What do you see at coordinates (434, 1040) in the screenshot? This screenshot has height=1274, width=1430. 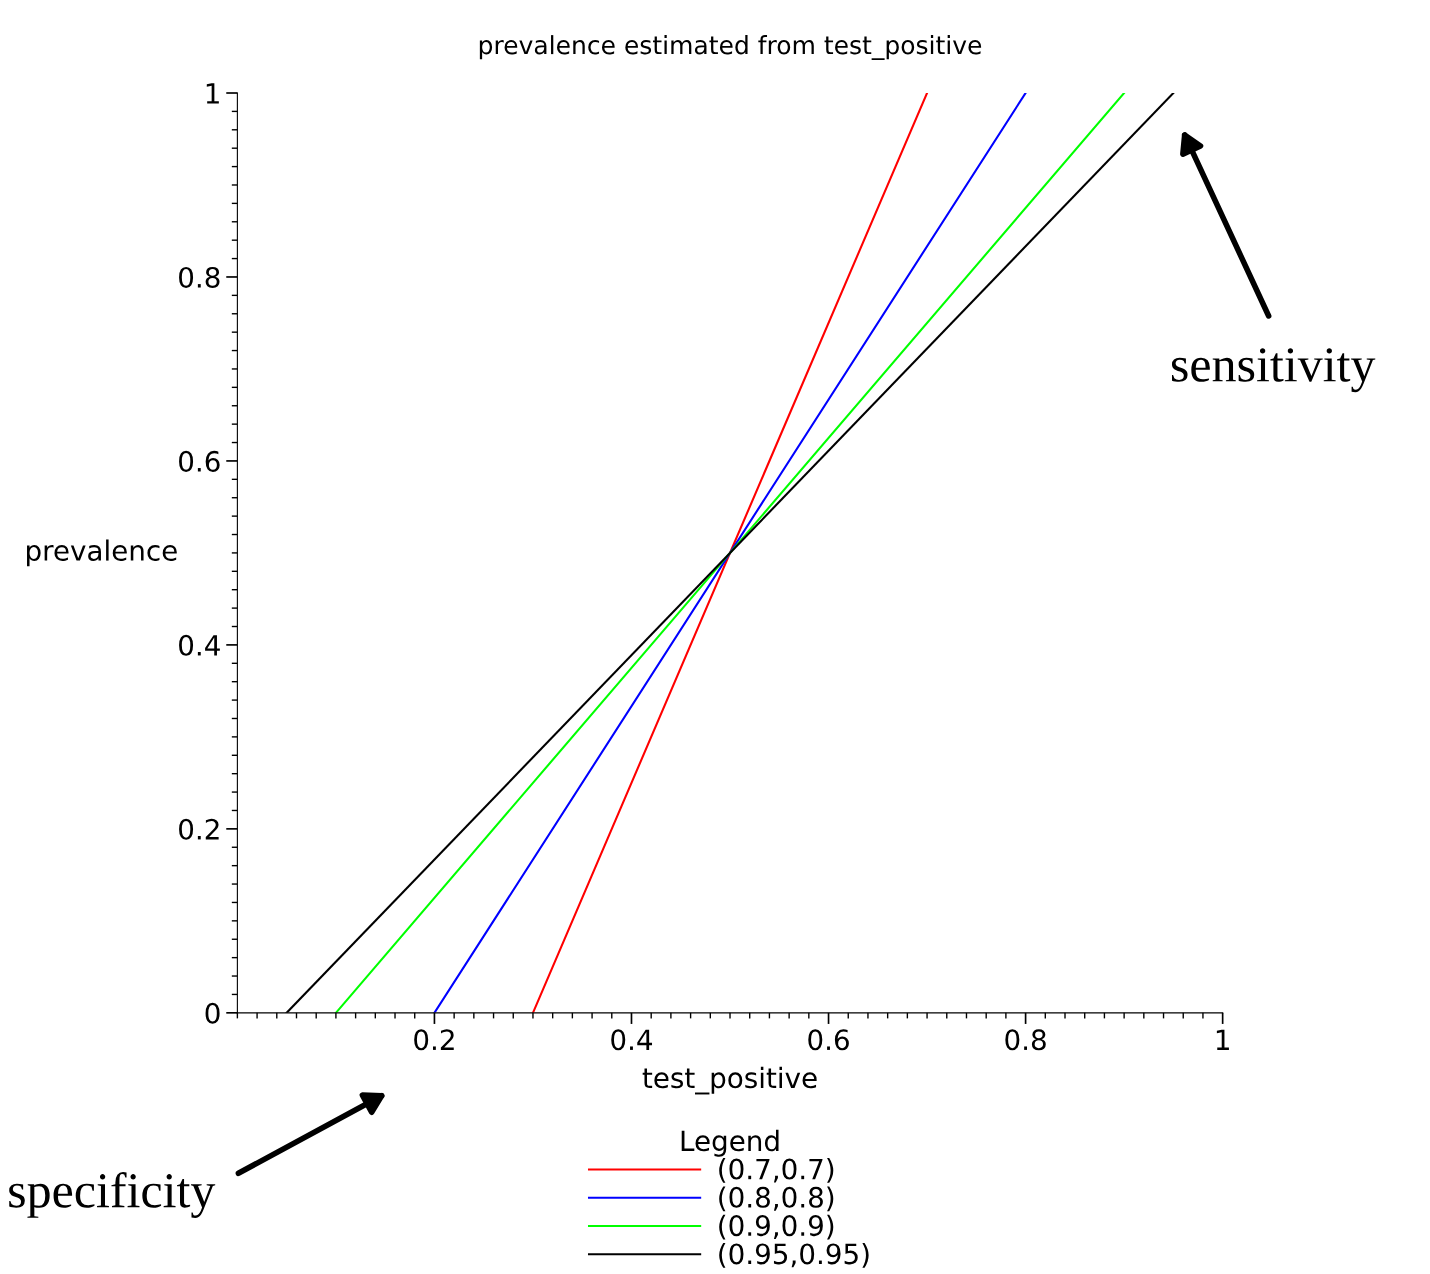 I see `x-tick-label: 0.2` at bounding box center [434, 1040].